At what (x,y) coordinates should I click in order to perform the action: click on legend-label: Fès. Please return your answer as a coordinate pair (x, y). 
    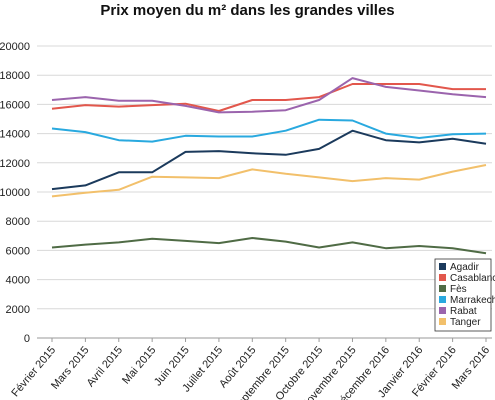
    Looking at the image, I should click on (458, 289).